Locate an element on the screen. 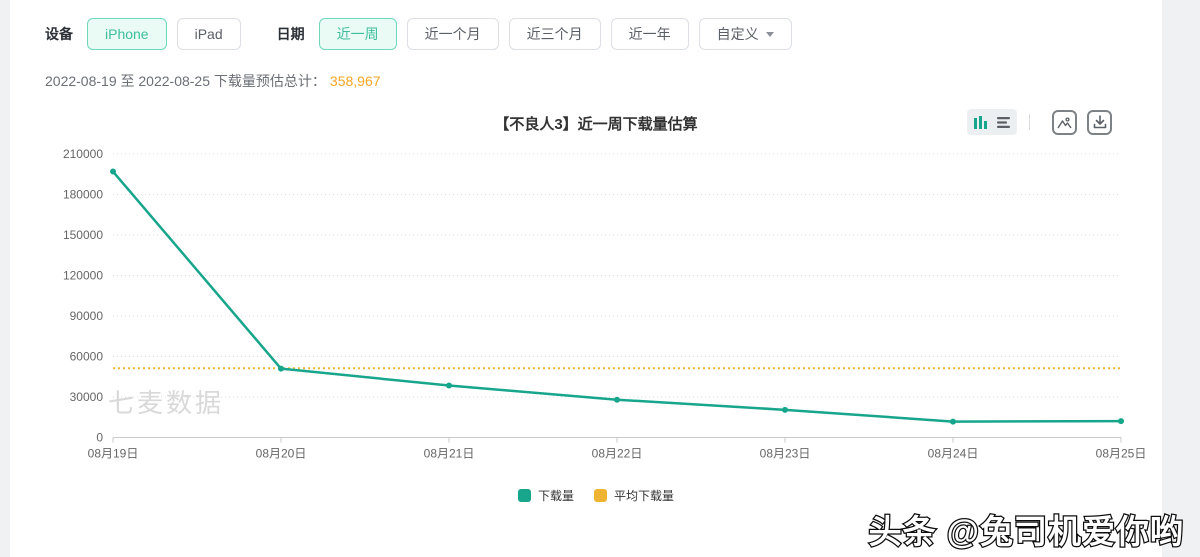 The image size is (1200, 557). legend-item-average: 平均下载量 is located at coordinates (634, 495).